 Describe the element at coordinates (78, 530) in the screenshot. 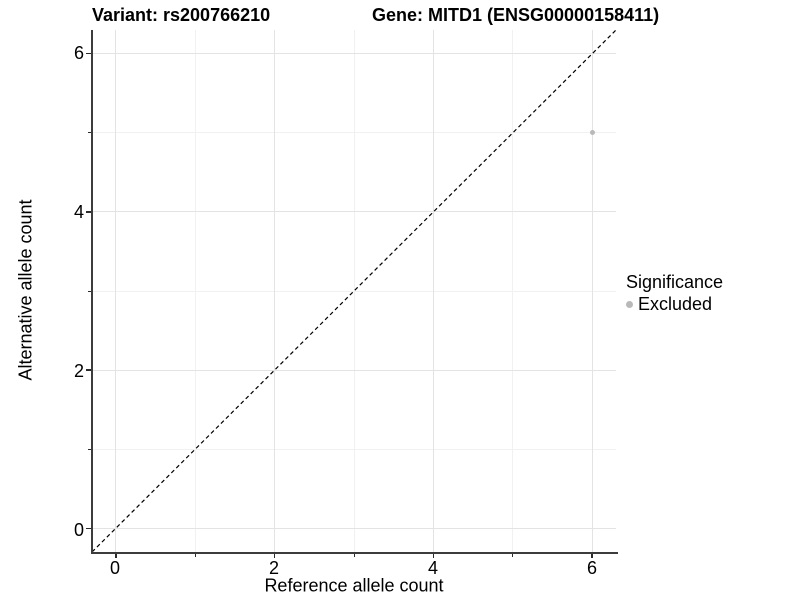

I see `y-tick-label-0: 0` at that location.